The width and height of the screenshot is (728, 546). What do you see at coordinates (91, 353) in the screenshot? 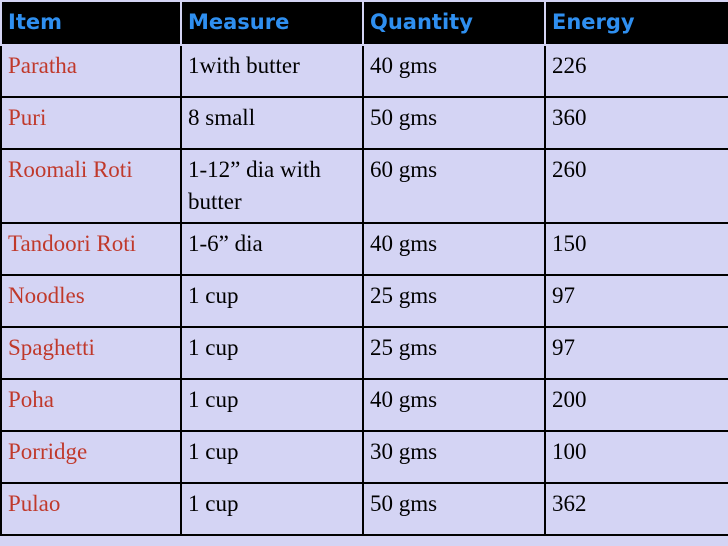
I see `cell-item: Spaghetti` at bounding box center [91, 353].